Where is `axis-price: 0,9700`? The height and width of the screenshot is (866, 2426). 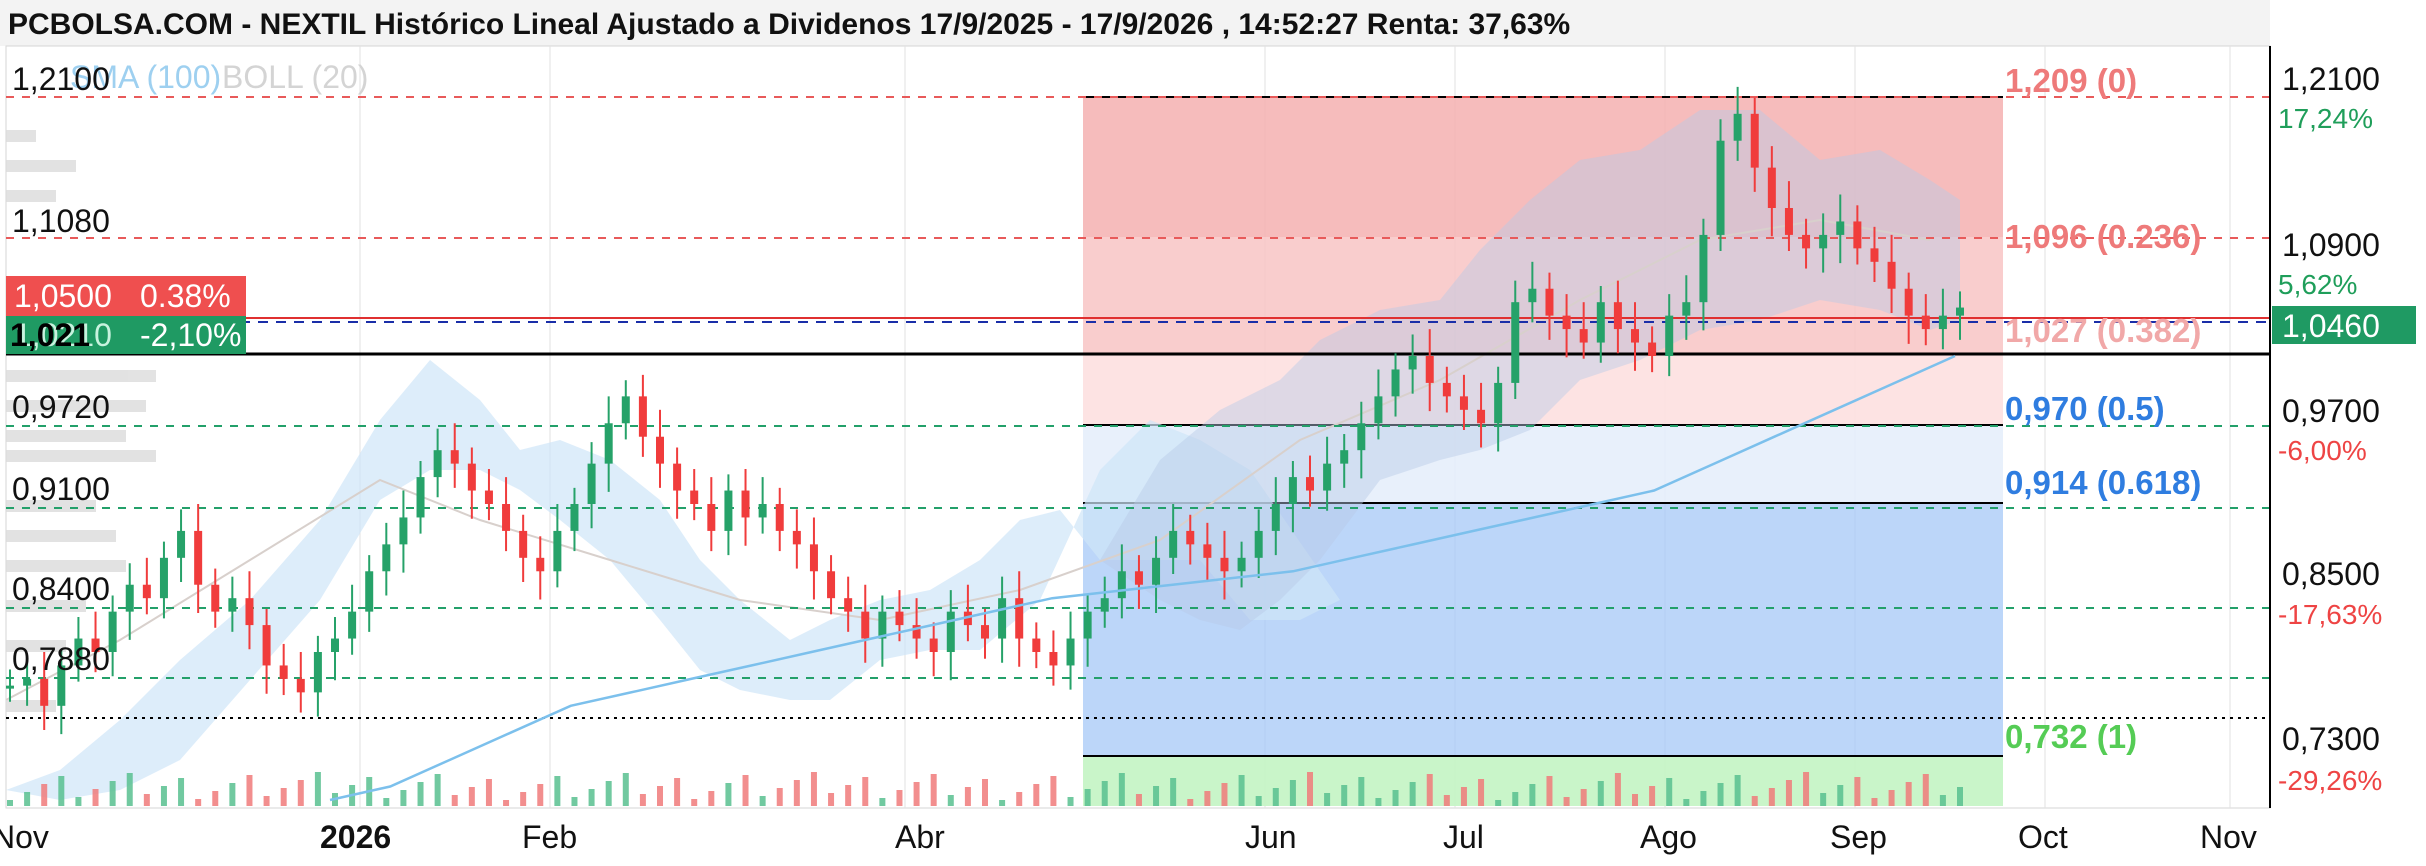 axis-price: 0,9700 is located at coordinates (2331, 411).